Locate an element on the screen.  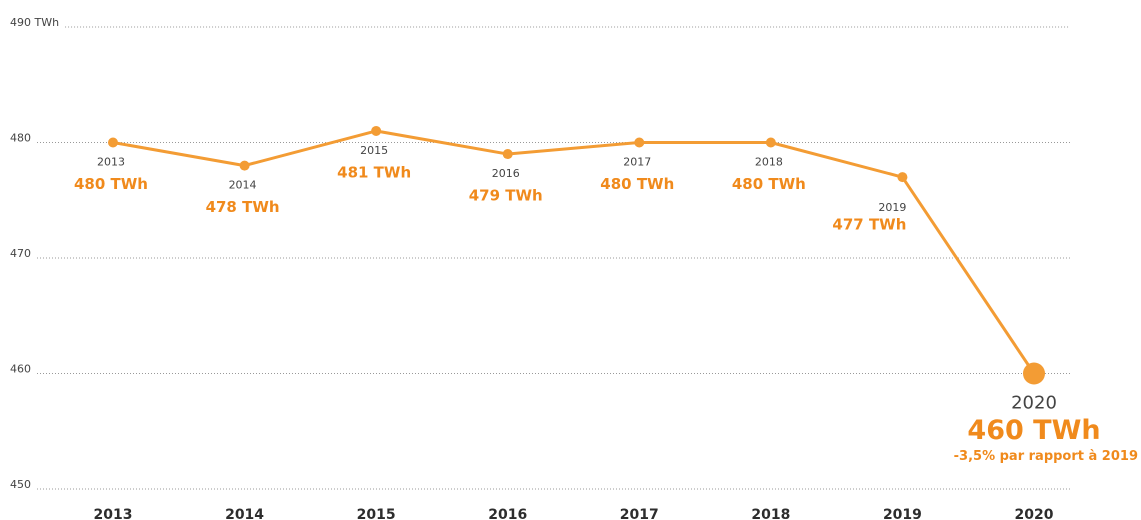
year-label: 2016 is located at coordinates (506, 173).